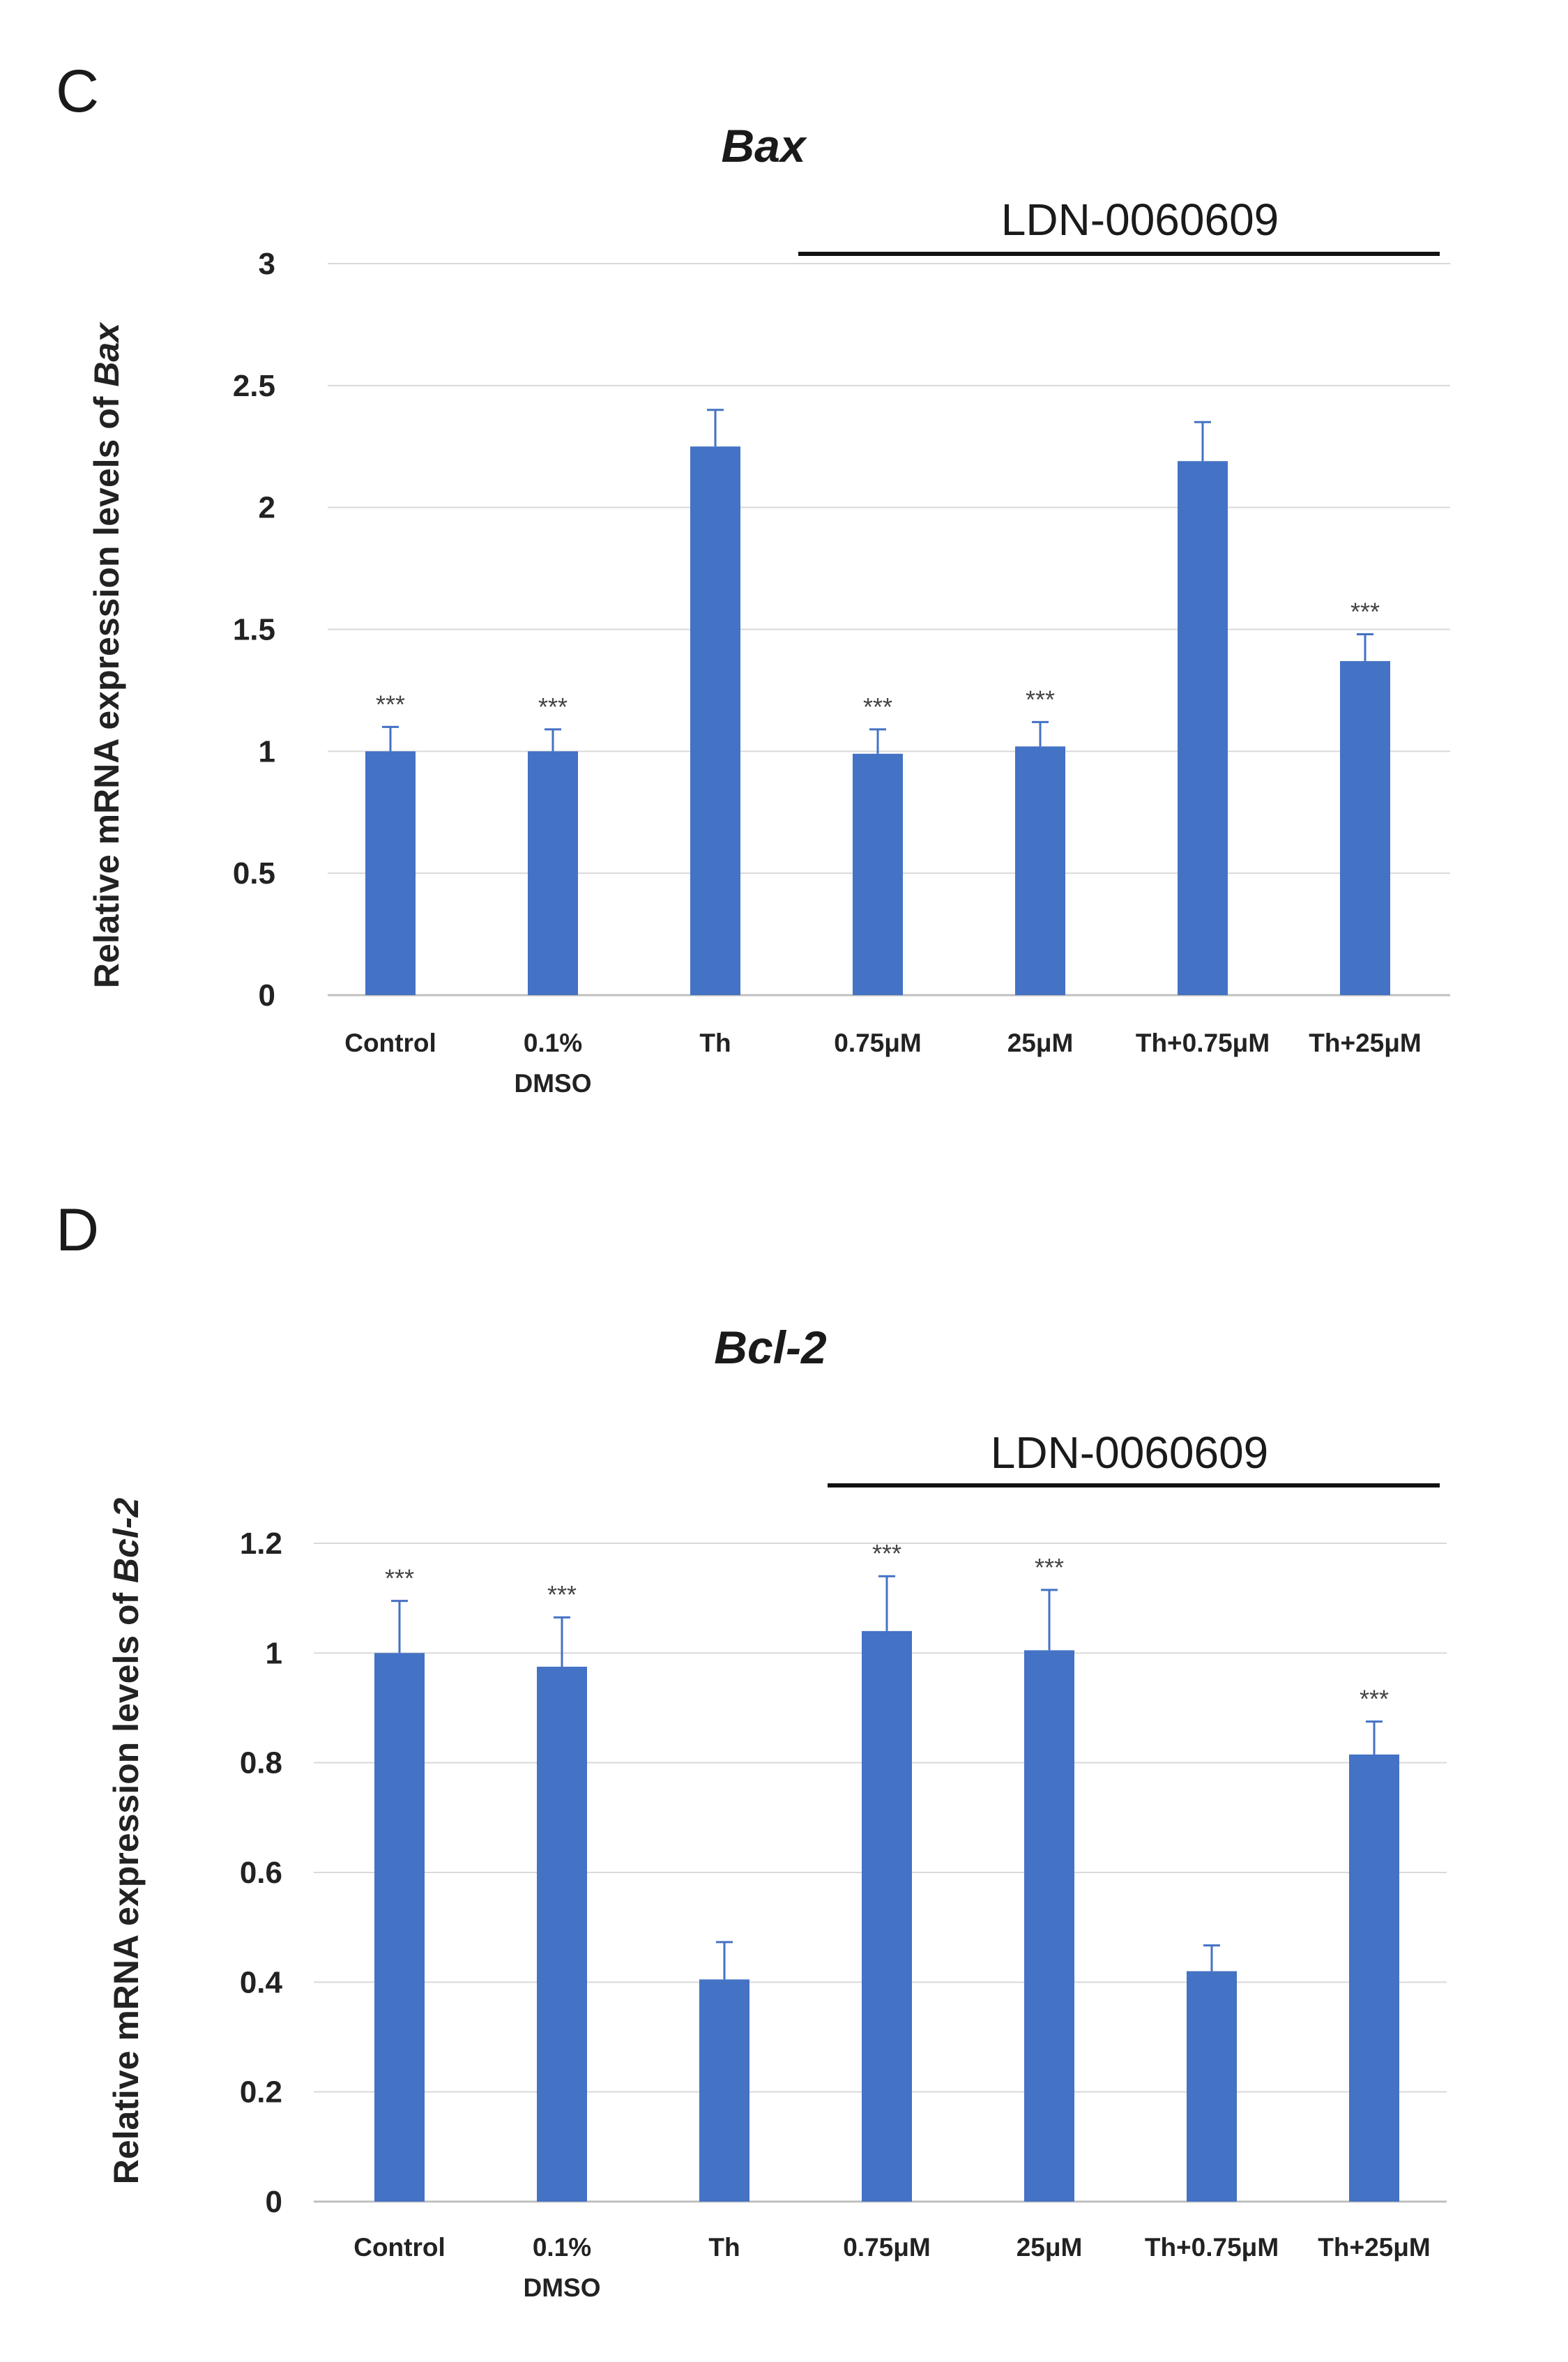 The image size is (1568, 2362). I want to click on y-tick-label: 1.2, so click(261, 1544).